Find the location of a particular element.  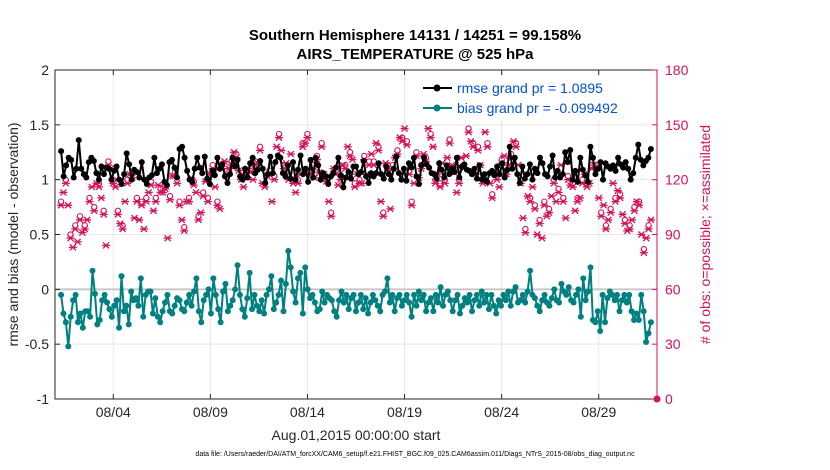

y-tick-label: 0.5 is located at coordinates (40, 235).